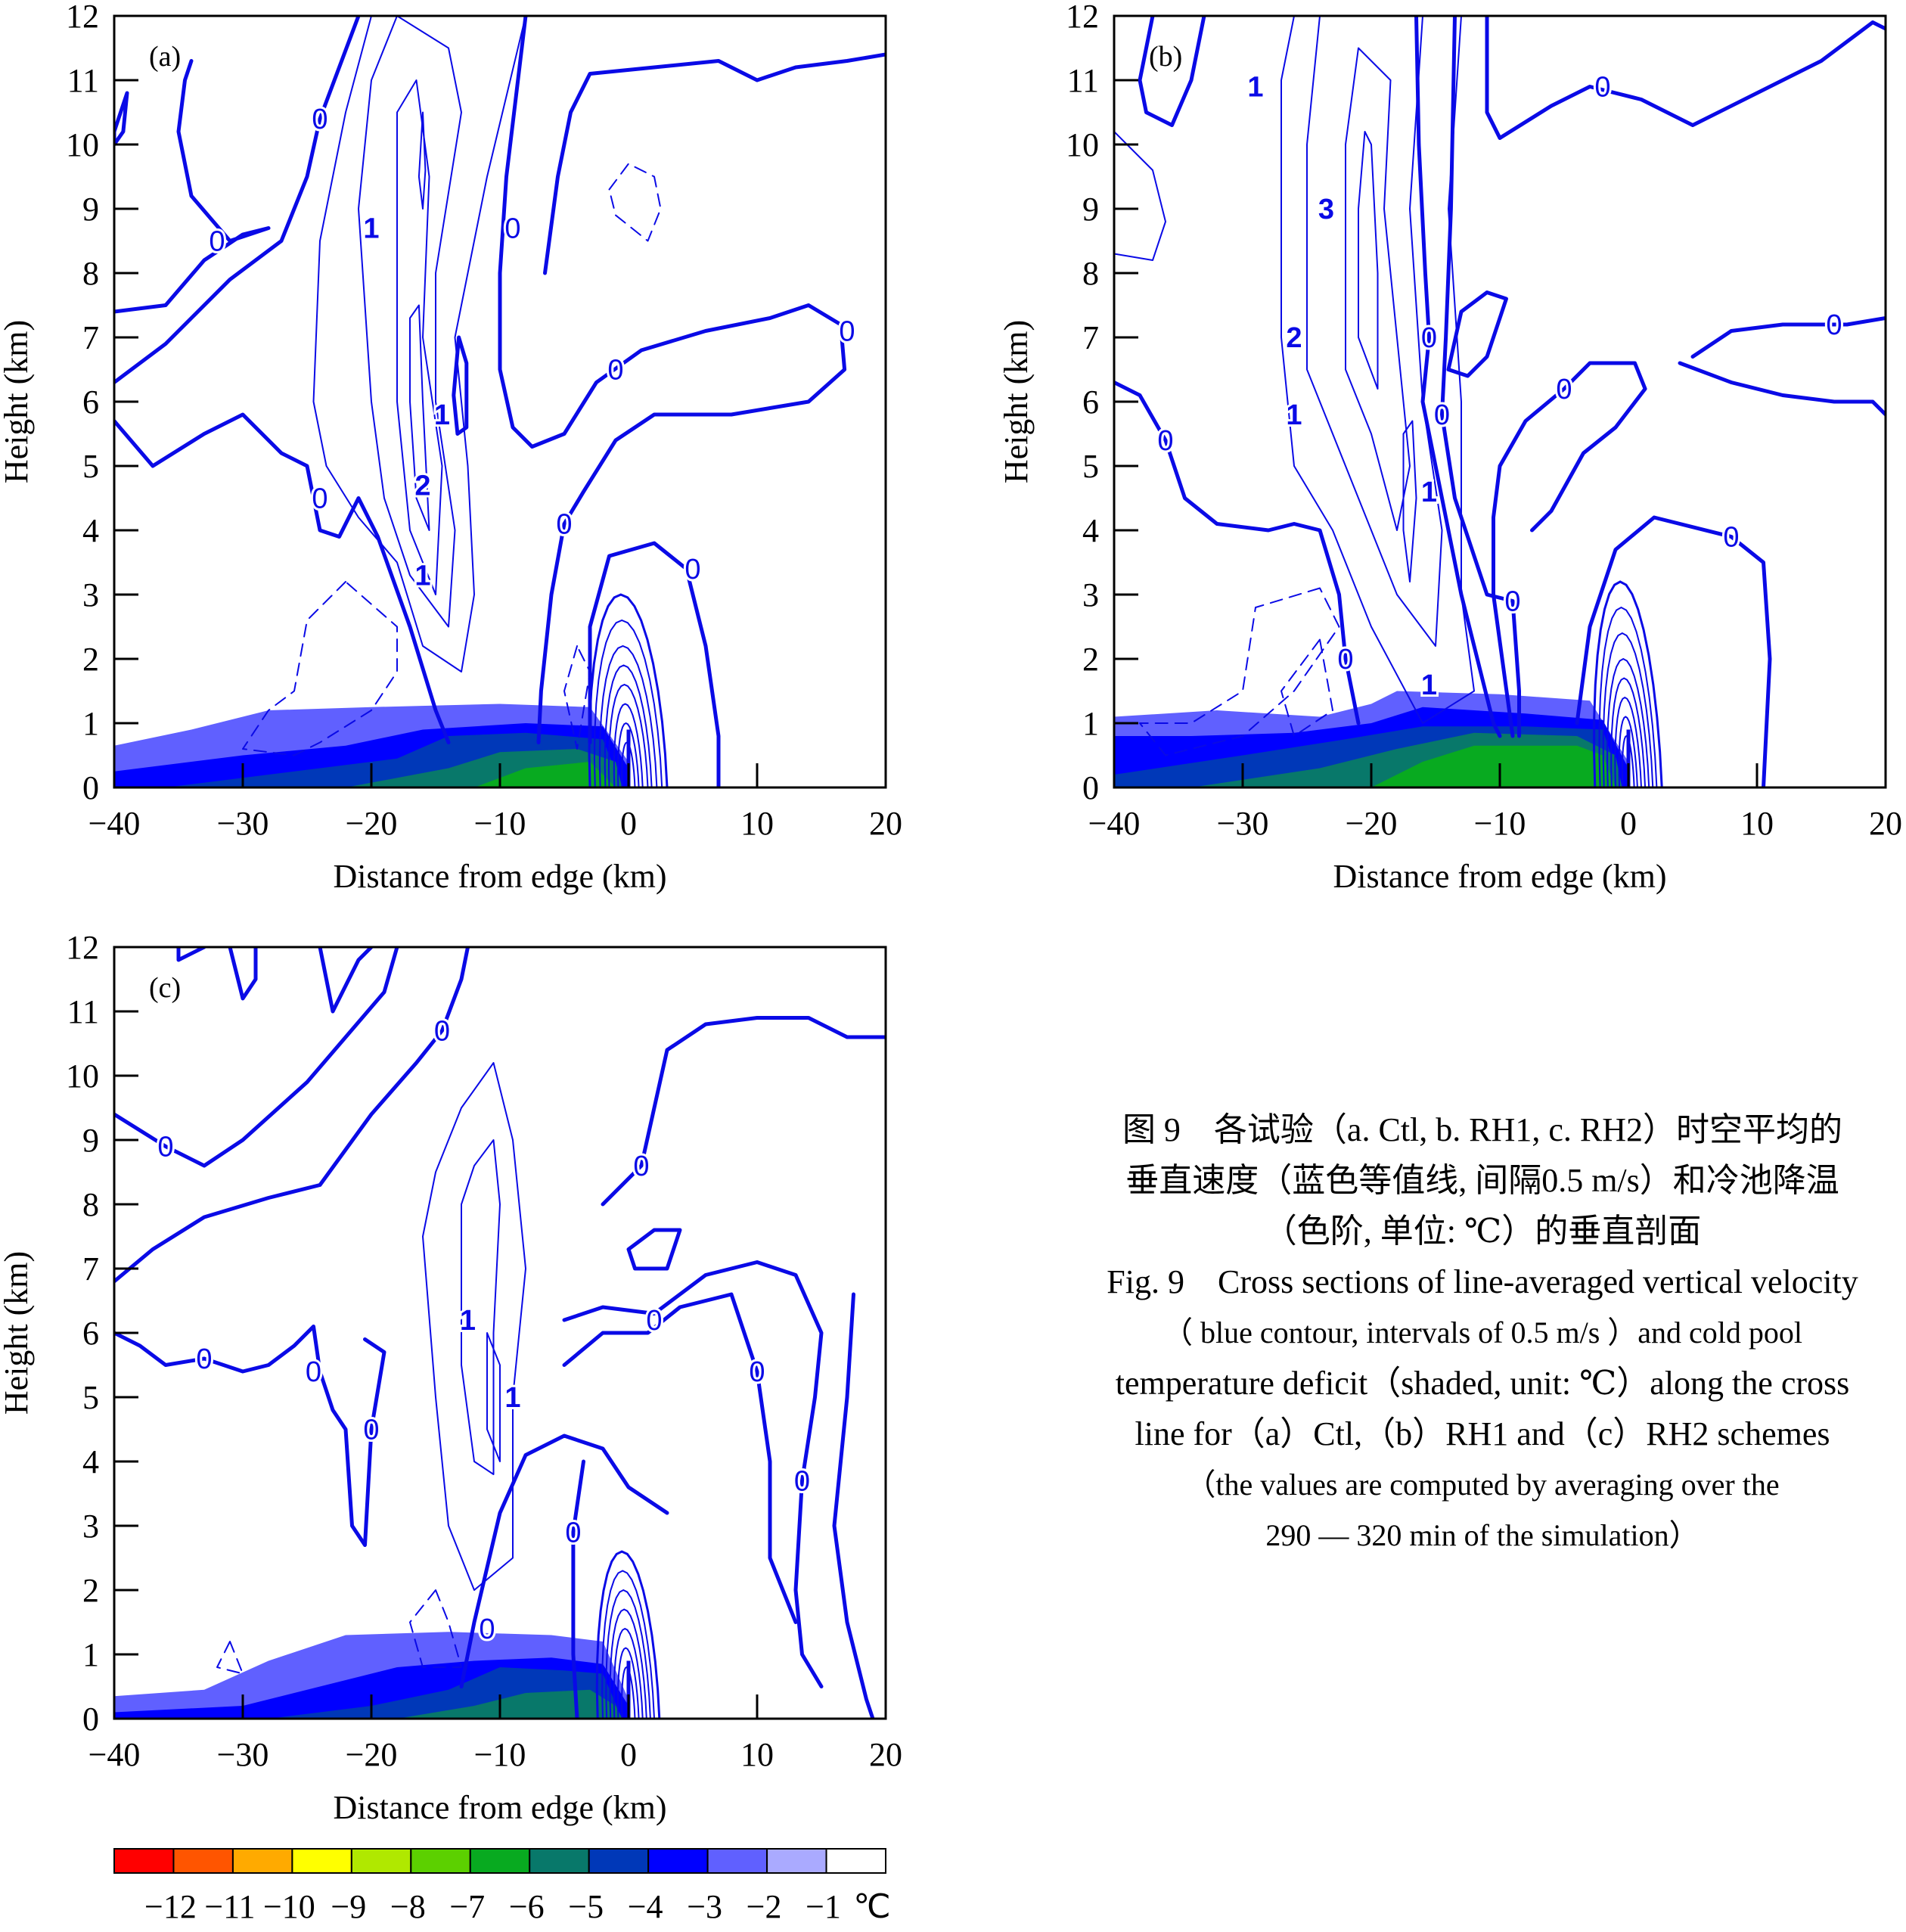 The image size is (1906, 1932). I want to click on caption-line-7: line for（a）Ctl,（b）RH1 and（c）RH2 schemes, so click(1482, 1434).